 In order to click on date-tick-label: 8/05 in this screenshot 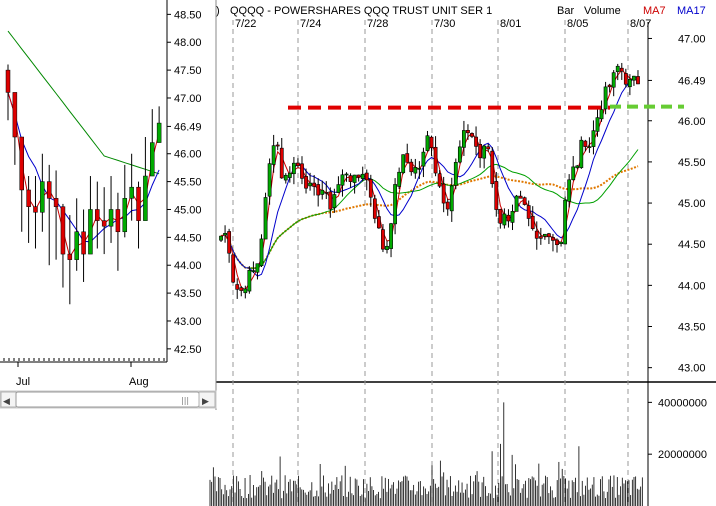, I will do `click(577, 24)`.